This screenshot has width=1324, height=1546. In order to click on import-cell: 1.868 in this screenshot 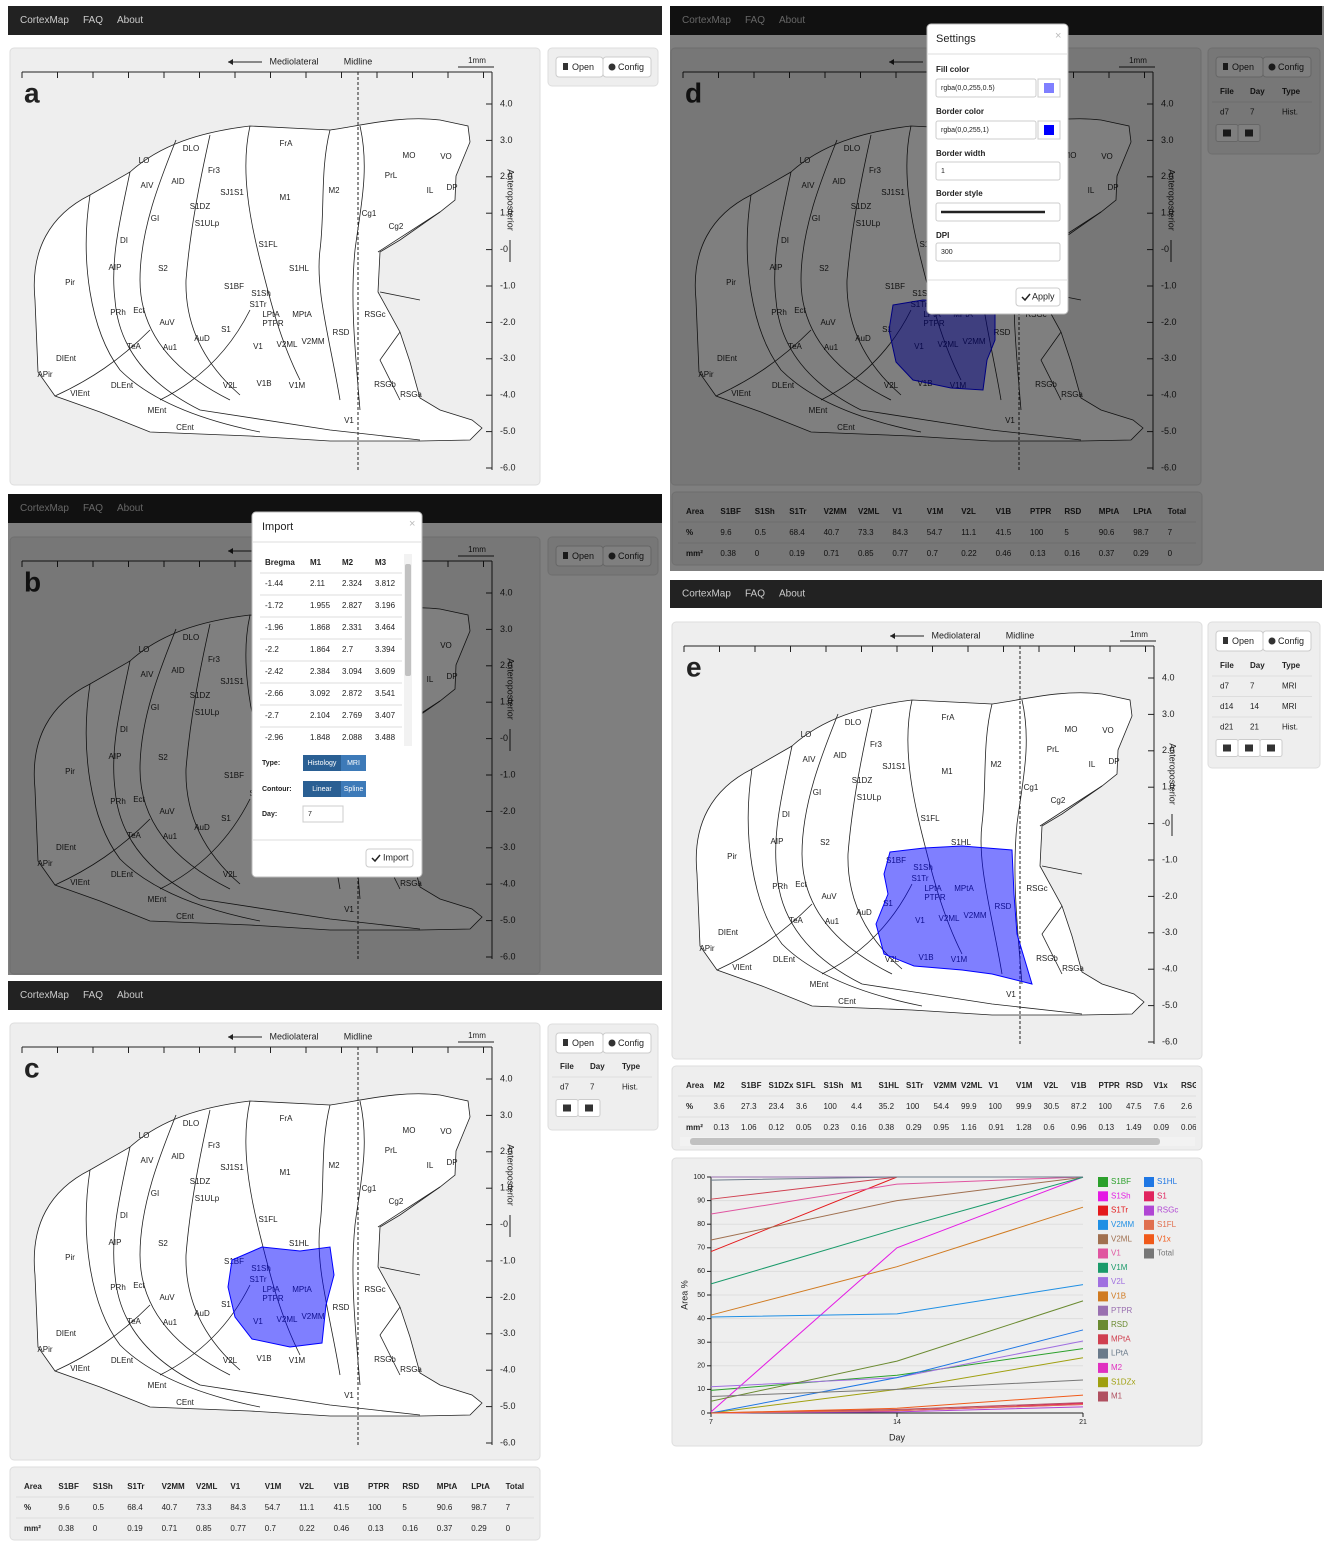, I will do `click(320, 627)`.